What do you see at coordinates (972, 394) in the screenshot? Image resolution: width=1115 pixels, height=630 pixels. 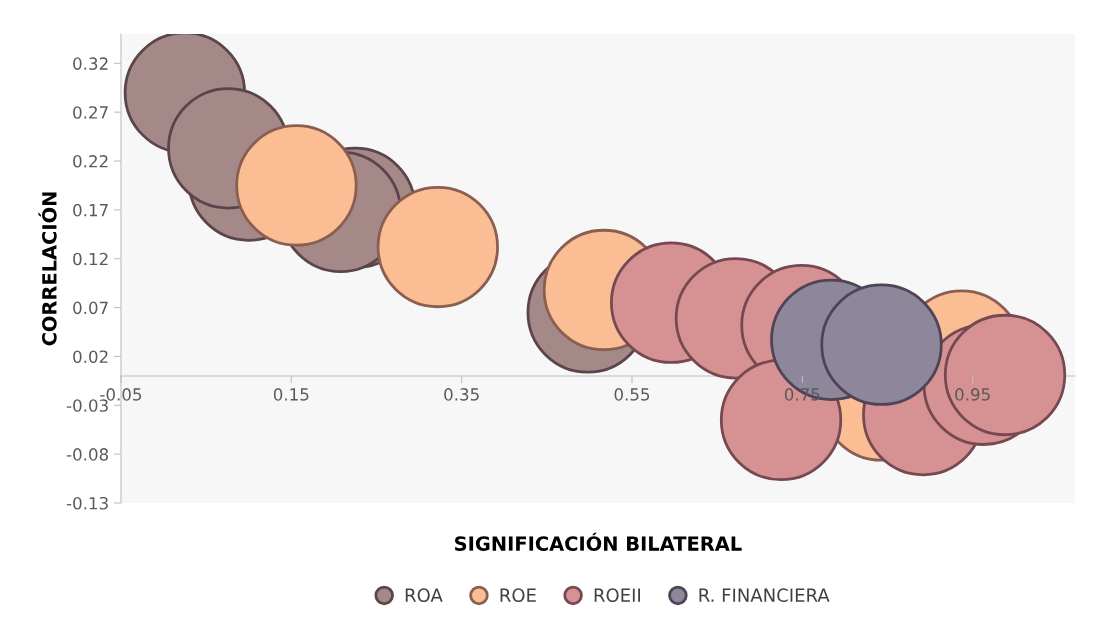 I see `x-tick-label: 0.95` at bounding box center [972, 394].